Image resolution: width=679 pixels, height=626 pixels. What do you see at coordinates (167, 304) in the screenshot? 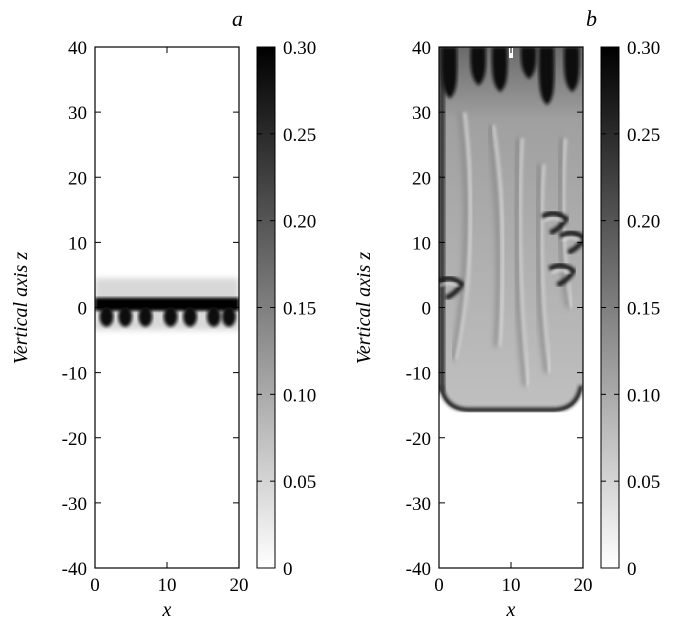
I see `dense-layer` at bounding box center [167, 304].